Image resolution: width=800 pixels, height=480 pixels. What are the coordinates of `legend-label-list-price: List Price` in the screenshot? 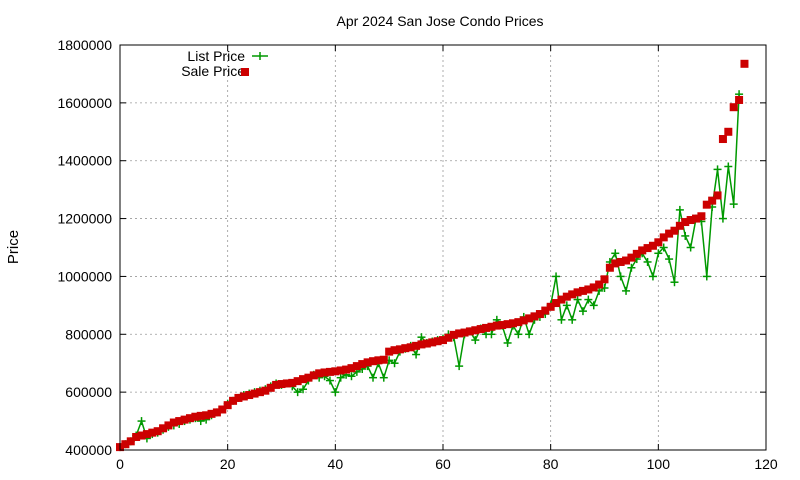 It's located at (216, 56).